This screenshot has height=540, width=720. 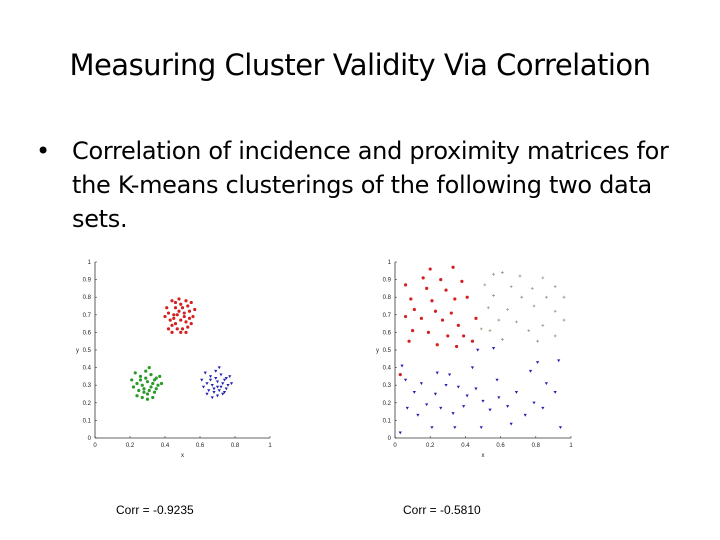 I want to click on y-tick-label: 0.1, so click(x=87, y=421).